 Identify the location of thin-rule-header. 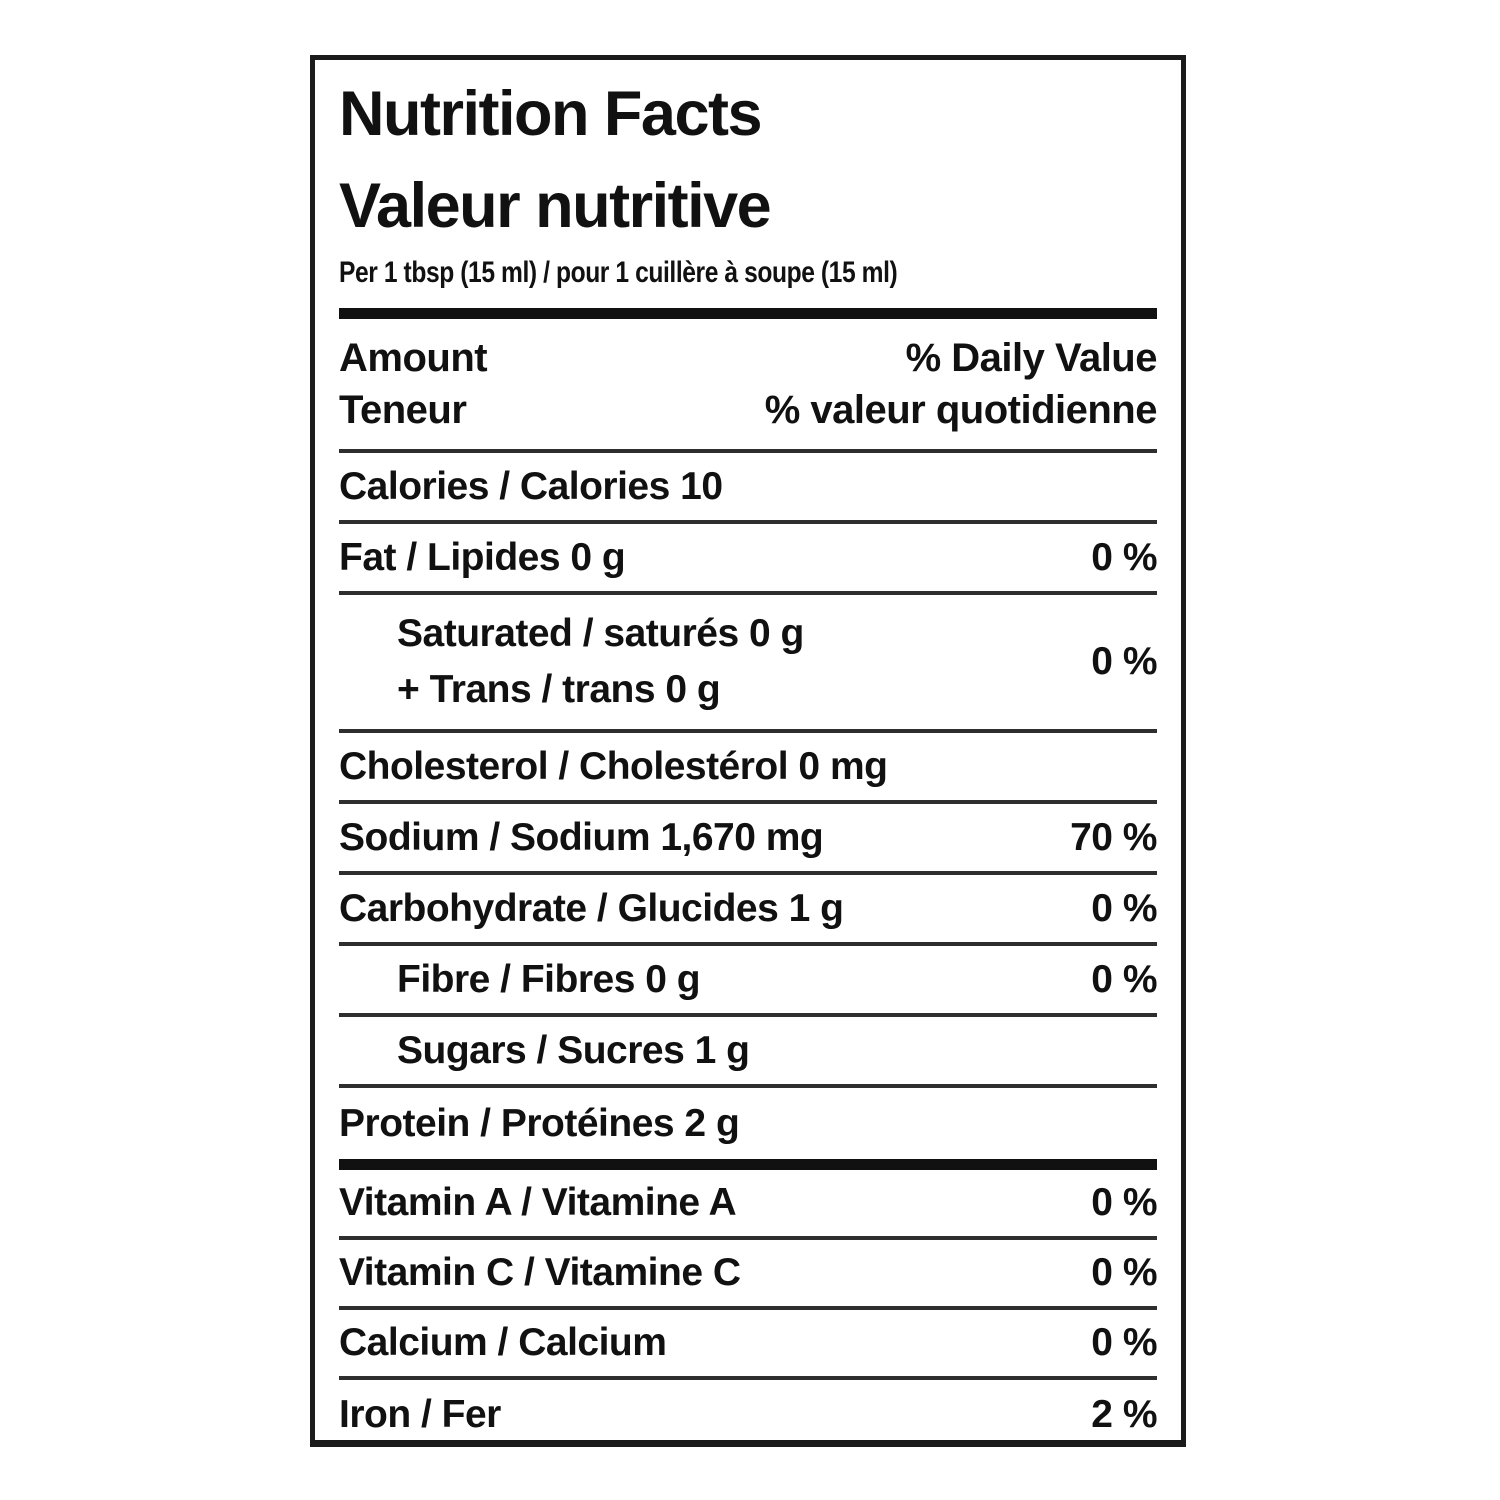
(748, 451).